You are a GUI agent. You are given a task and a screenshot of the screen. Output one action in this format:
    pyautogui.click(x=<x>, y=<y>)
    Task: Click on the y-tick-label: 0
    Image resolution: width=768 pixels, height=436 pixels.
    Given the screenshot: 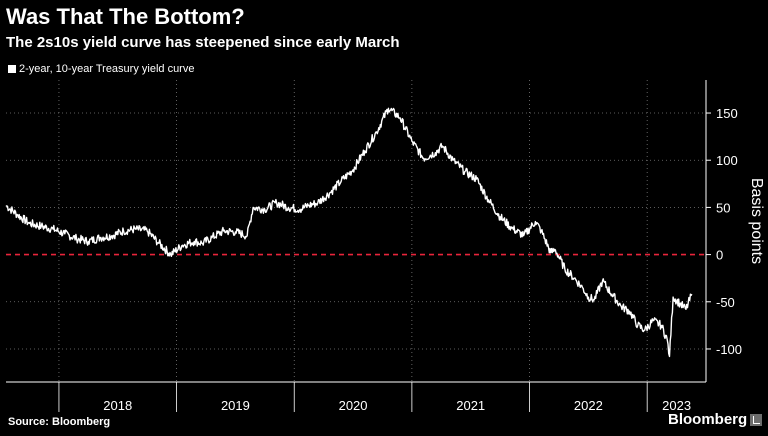 What is the action you would take?
    pyautogui.click(x=719, y=255)
    